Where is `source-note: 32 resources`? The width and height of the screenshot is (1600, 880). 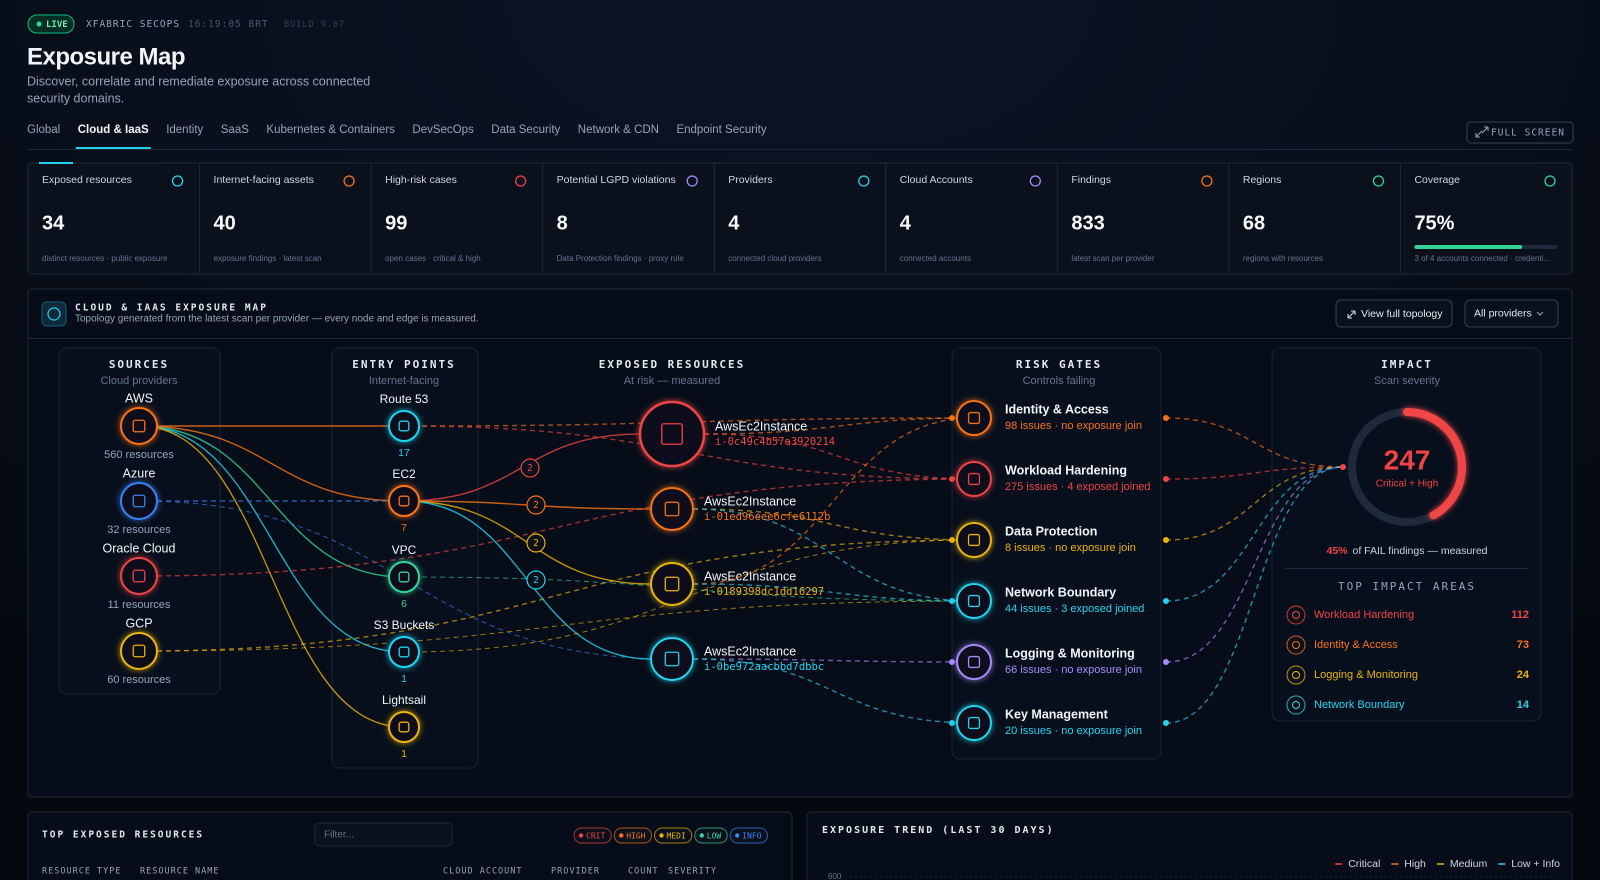
source-note: 32 resources is located at coordinates (139, 530).